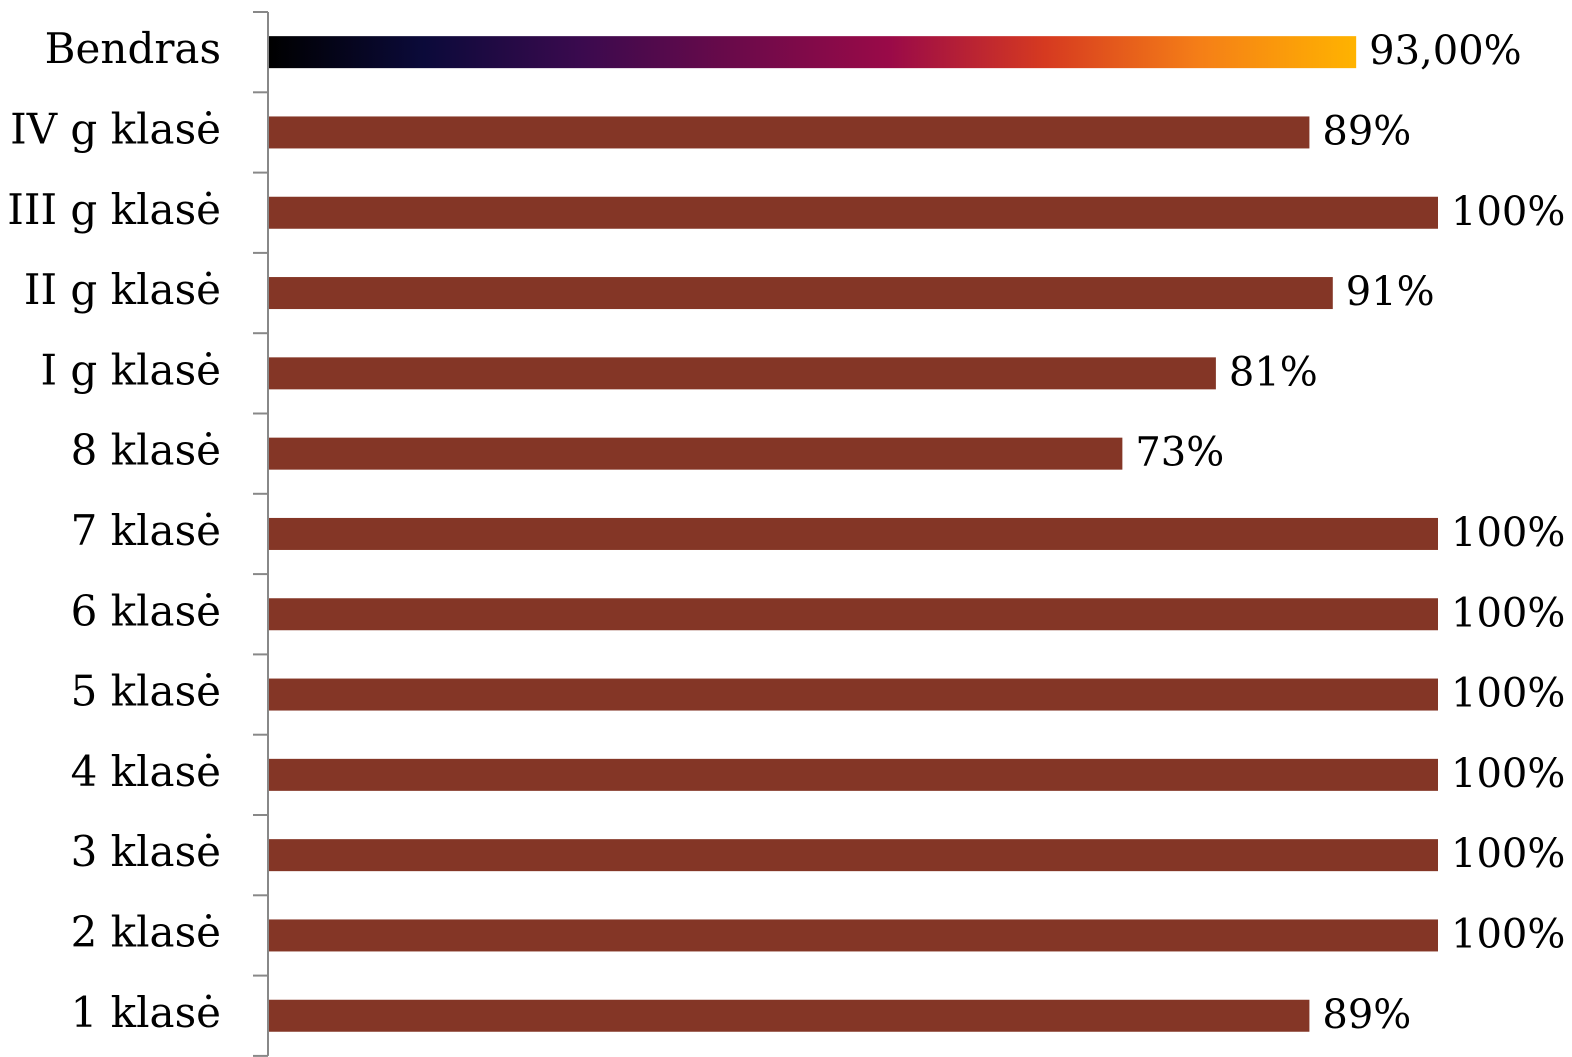 Image resolution: width=1572 pixels, height=1057 pixels. Describe the element at coordinates (146, 1012) in the screenshot. I see `category-label: 1 klasė` at that location.